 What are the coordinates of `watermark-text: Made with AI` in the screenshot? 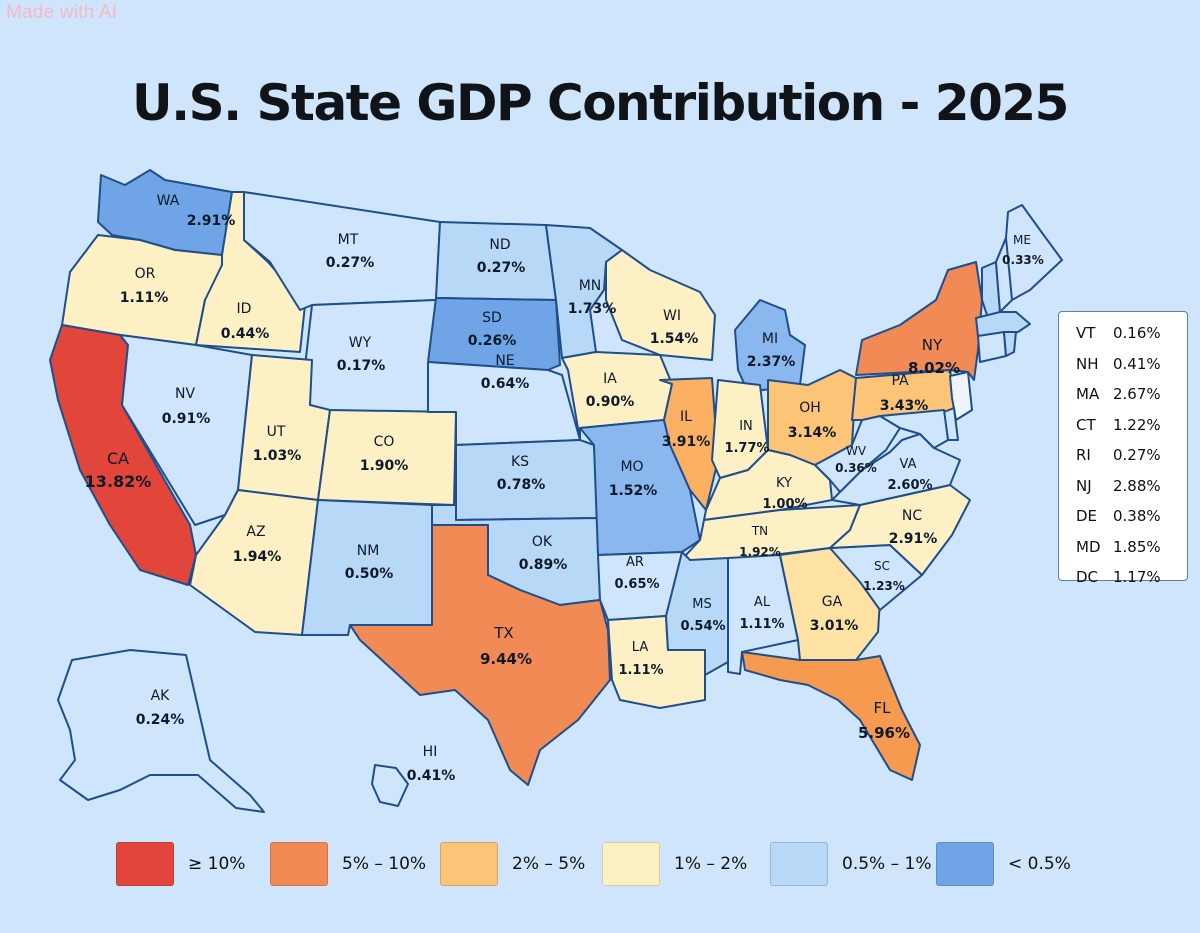 It's located at (62, 12).